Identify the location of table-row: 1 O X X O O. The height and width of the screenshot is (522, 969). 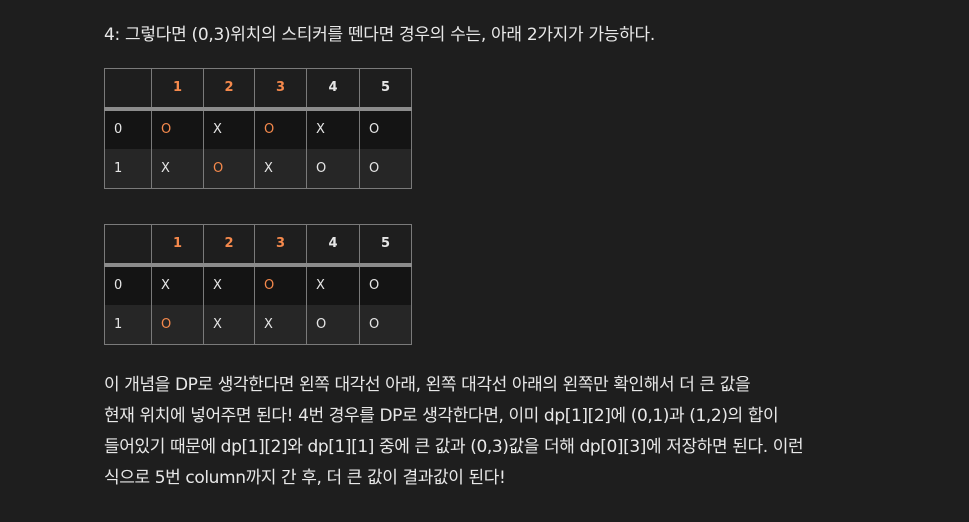
(258, 324).